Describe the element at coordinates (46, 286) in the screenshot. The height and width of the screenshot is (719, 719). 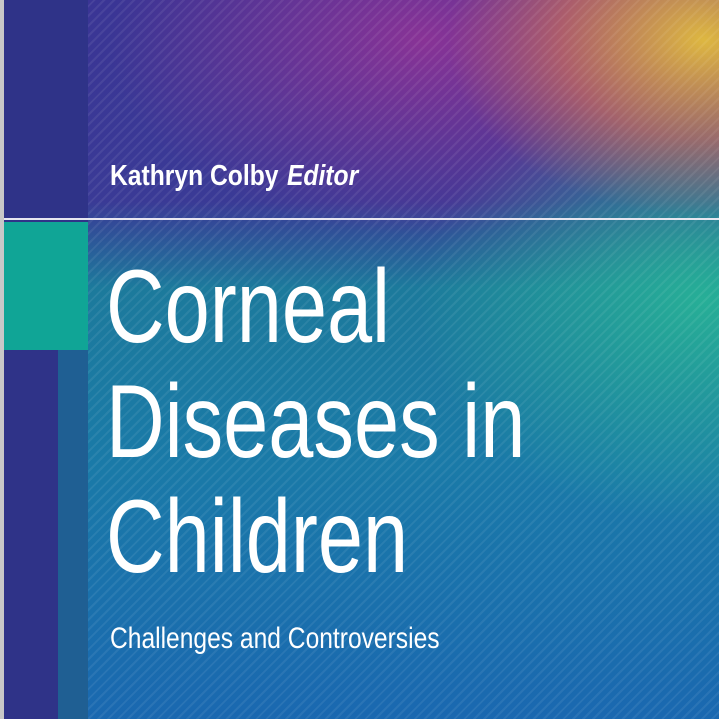
I see `teal-block` at that location.